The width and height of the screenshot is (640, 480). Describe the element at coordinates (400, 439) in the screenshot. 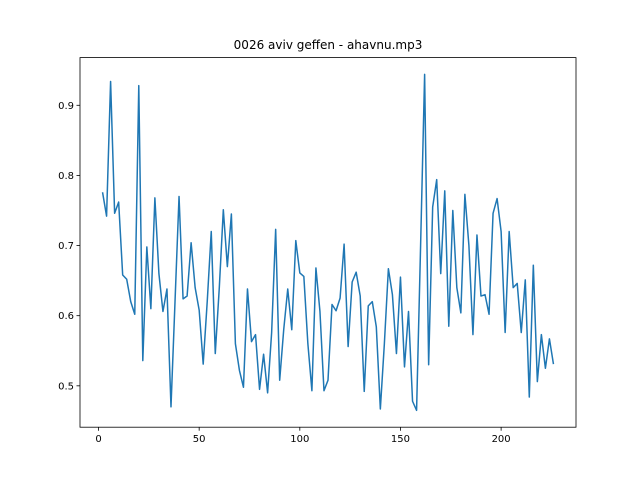

I see `x-tick-label: 150` at that location.